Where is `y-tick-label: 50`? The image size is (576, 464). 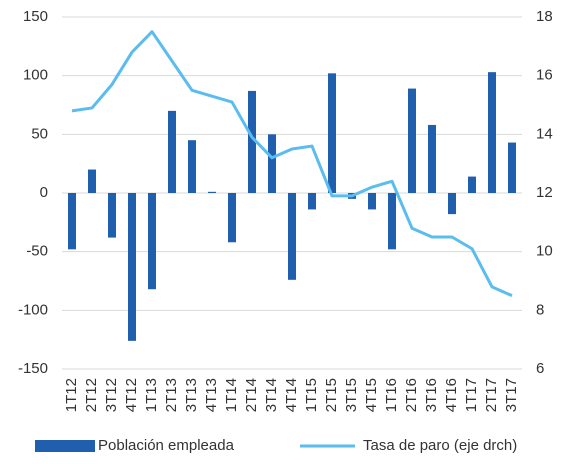
y-tick-label: 50 is located at coordinates (39, 133).